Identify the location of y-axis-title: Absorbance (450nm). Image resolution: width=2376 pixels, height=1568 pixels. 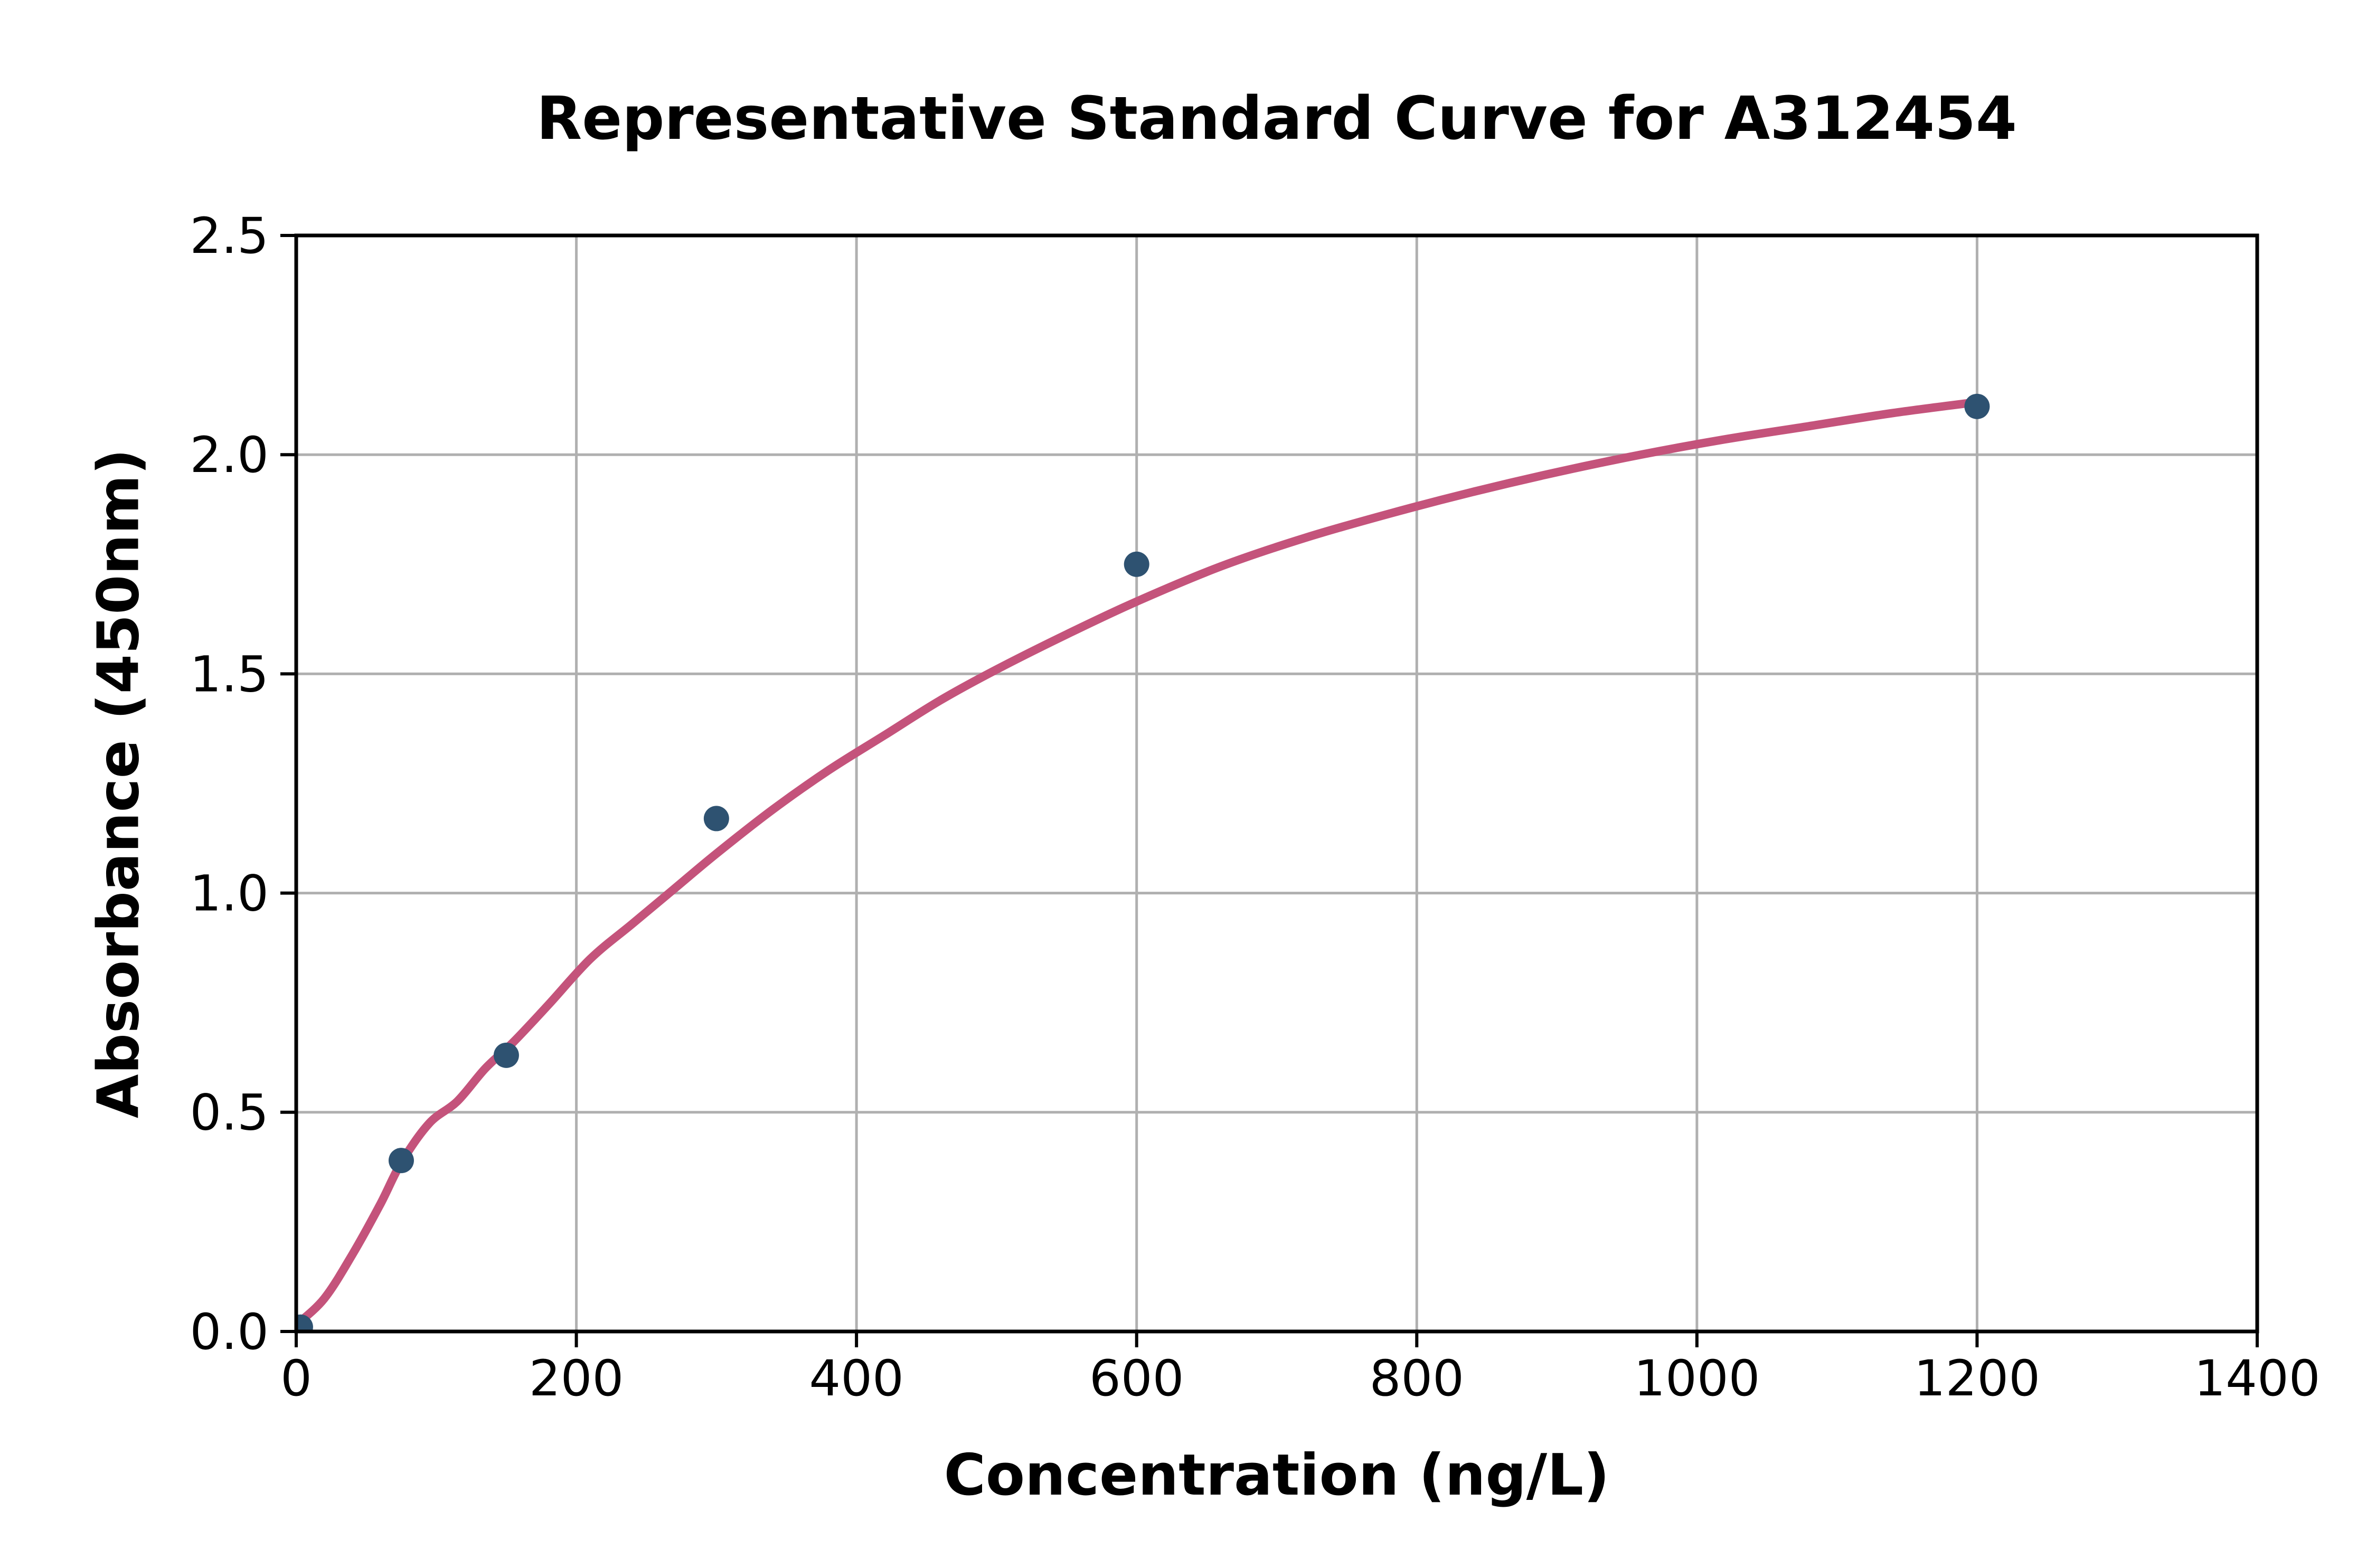
(119, 783).